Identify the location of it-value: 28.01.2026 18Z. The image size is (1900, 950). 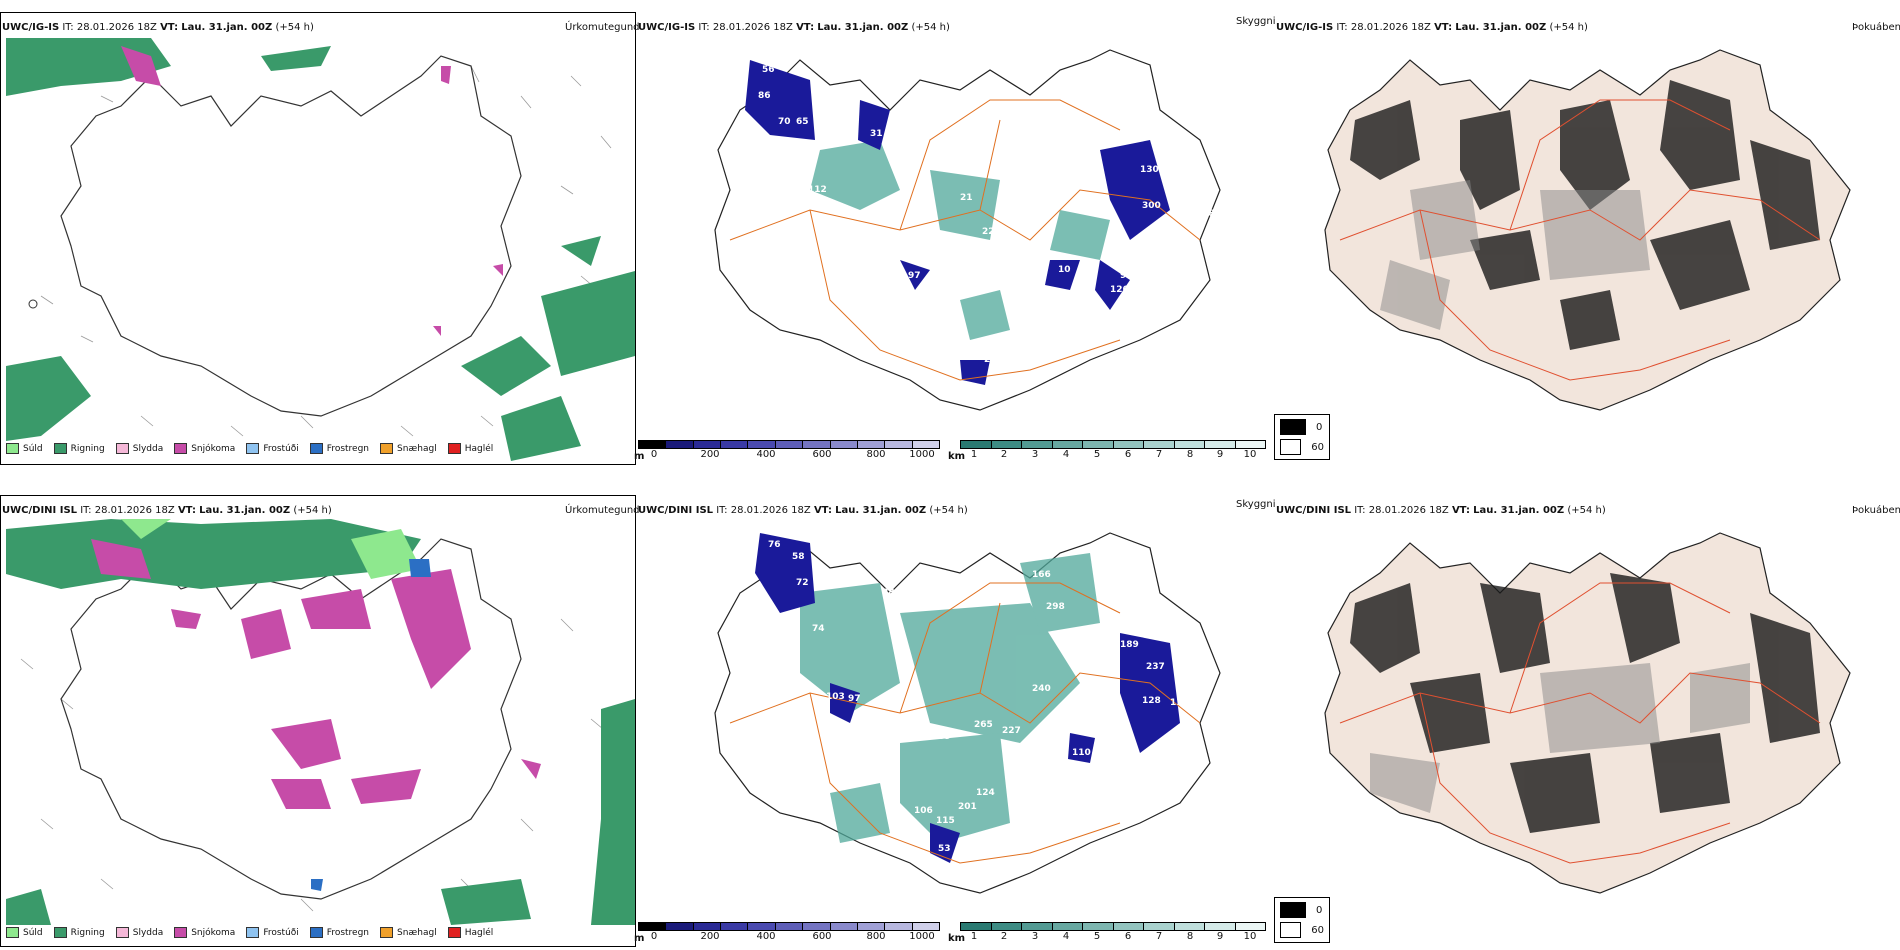
(116, 27).